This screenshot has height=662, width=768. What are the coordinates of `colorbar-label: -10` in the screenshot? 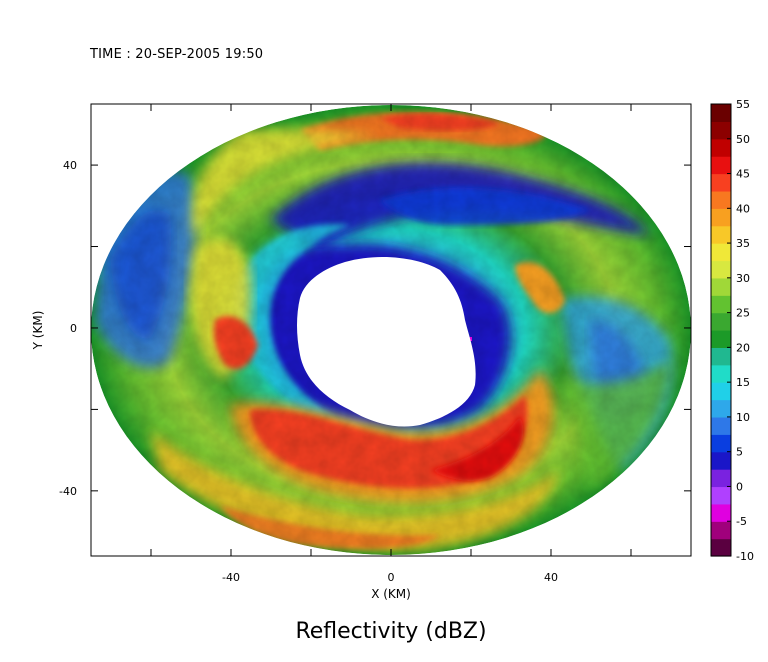 It's located at (745, 556).